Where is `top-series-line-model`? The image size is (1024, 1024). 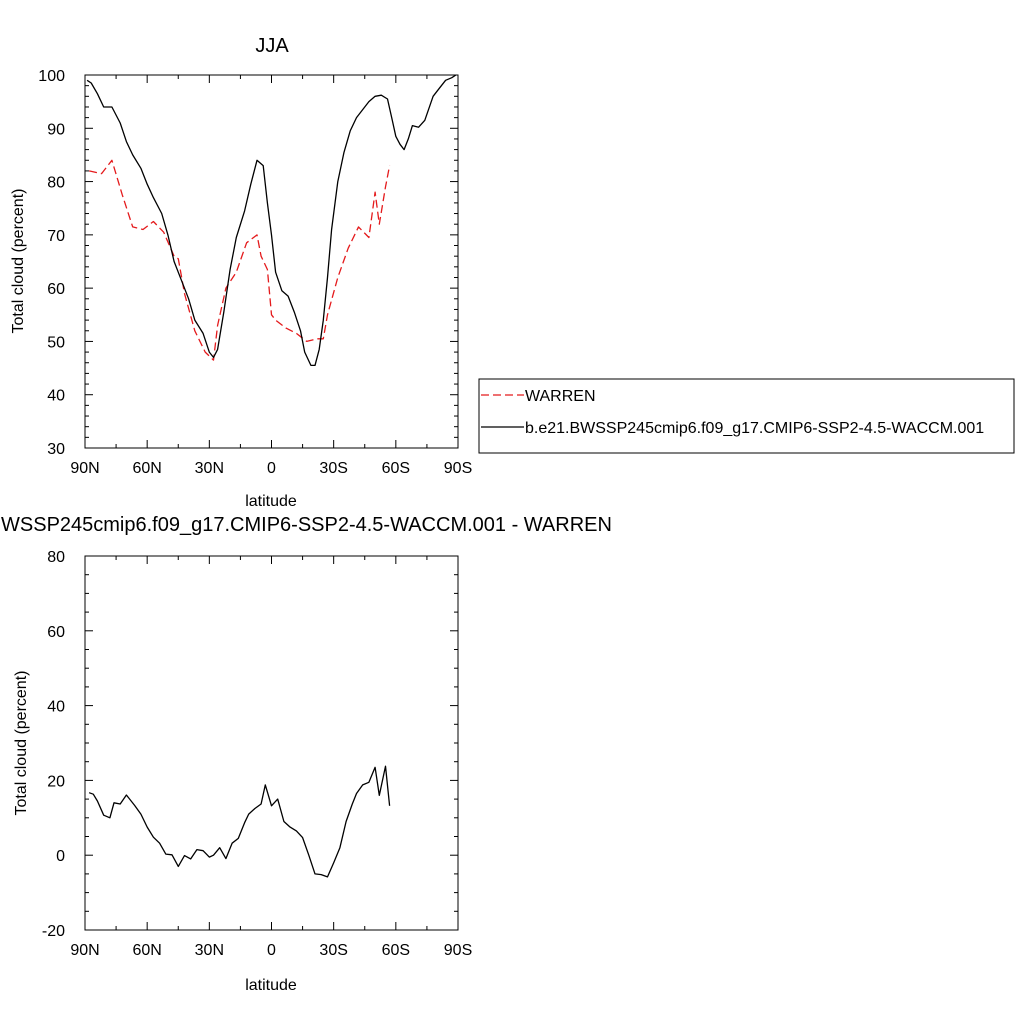 top-series-line-model is located at coordinates (271, 220).